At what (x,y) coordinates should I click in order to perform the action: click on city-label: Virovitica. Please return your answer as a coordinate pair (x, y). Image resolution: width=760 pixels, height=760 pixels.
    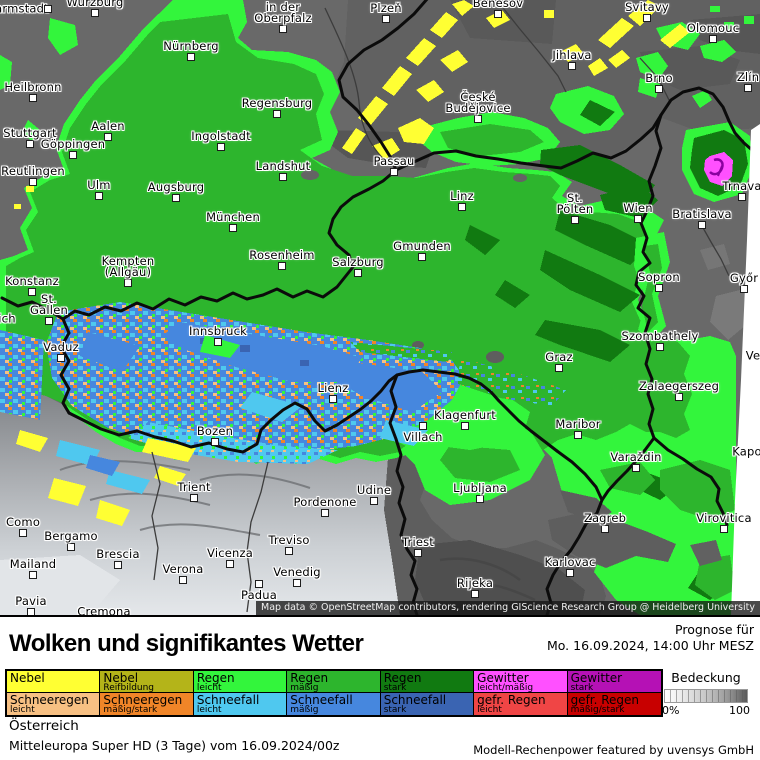
    Looking at the image, I should click on (724, 518).